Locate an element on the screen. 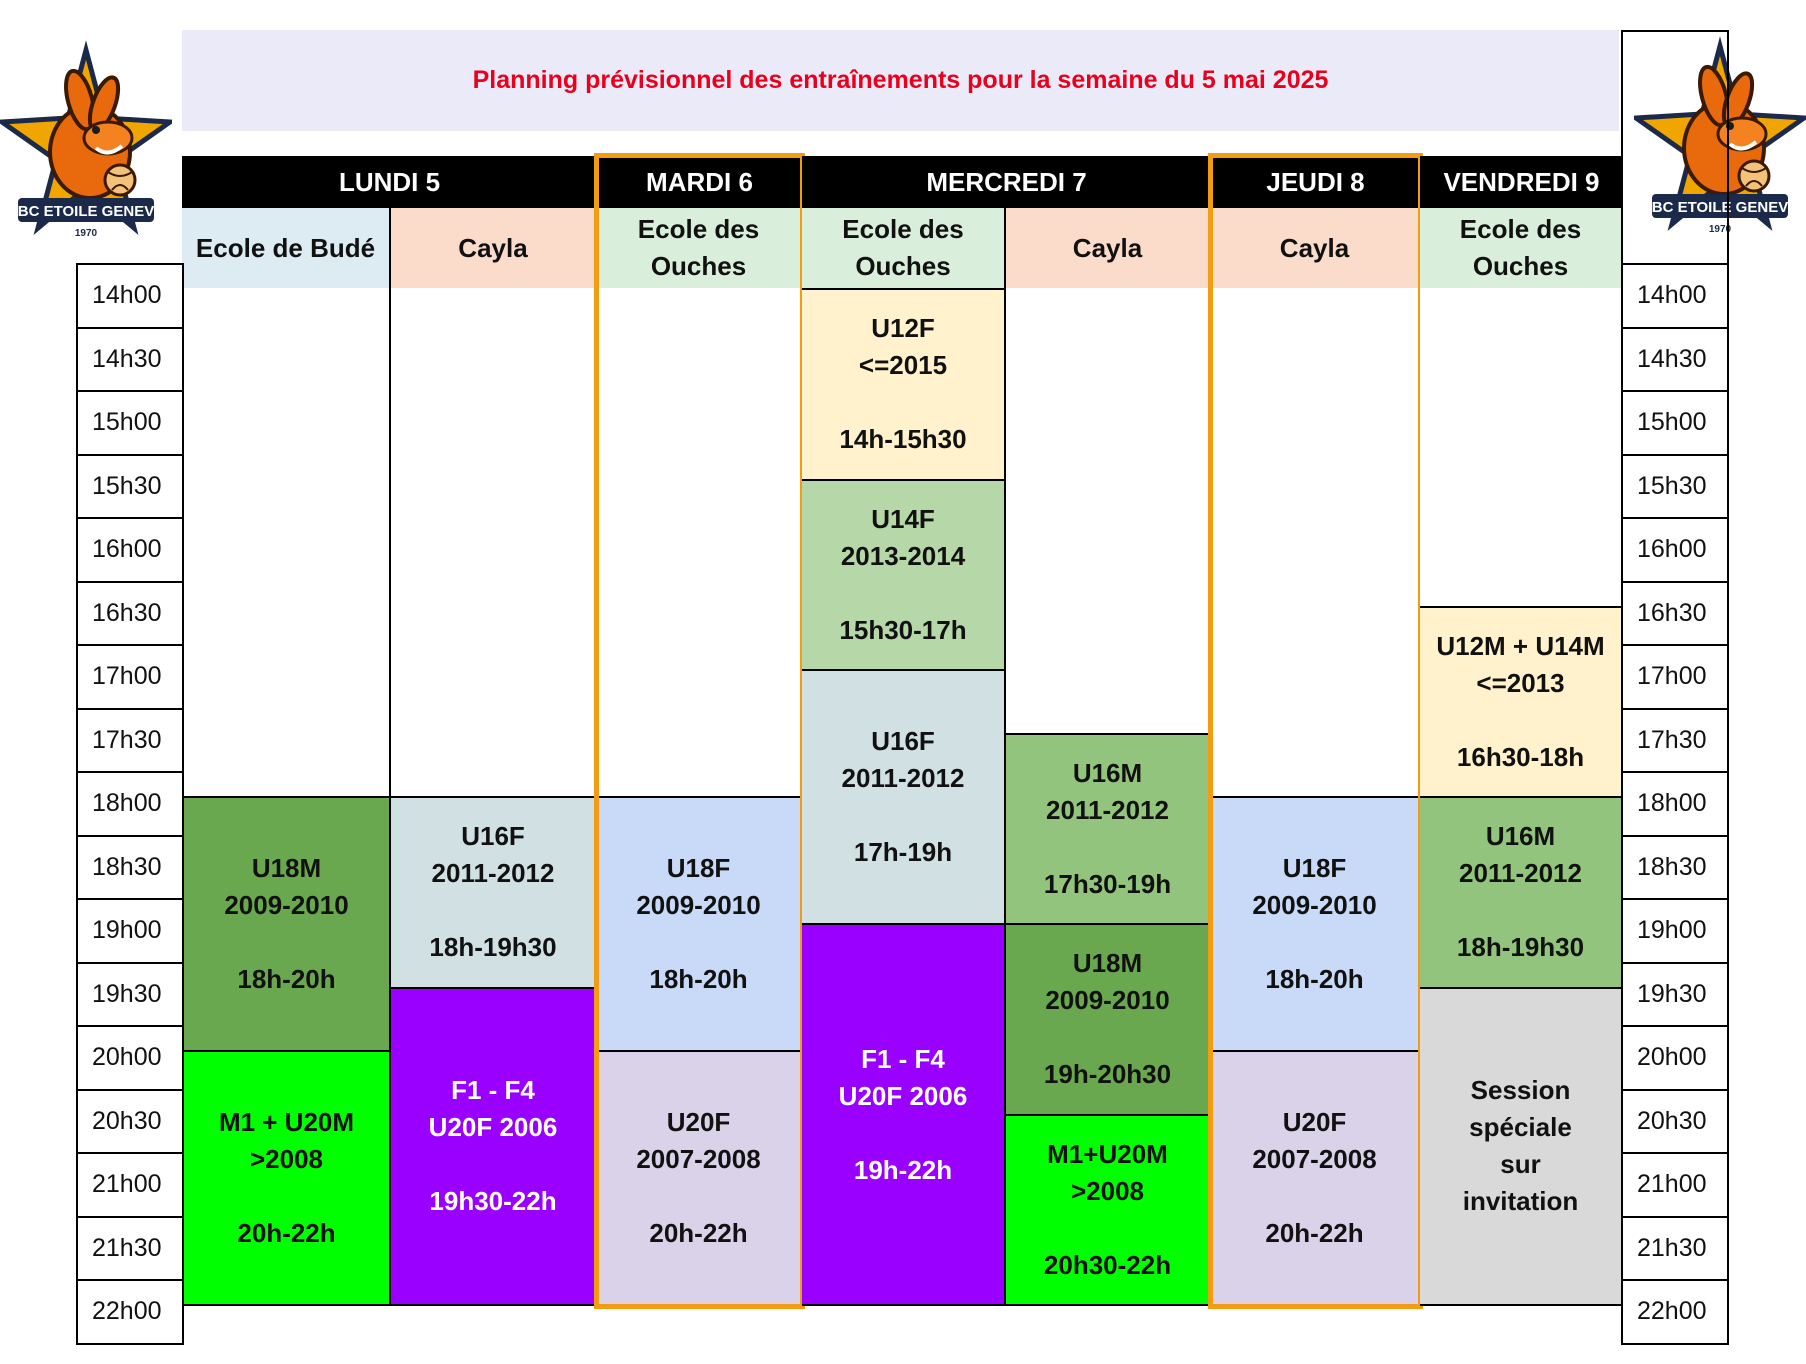  slot-hours: 19h-20h30 is located at coordinates (1107, 1074).